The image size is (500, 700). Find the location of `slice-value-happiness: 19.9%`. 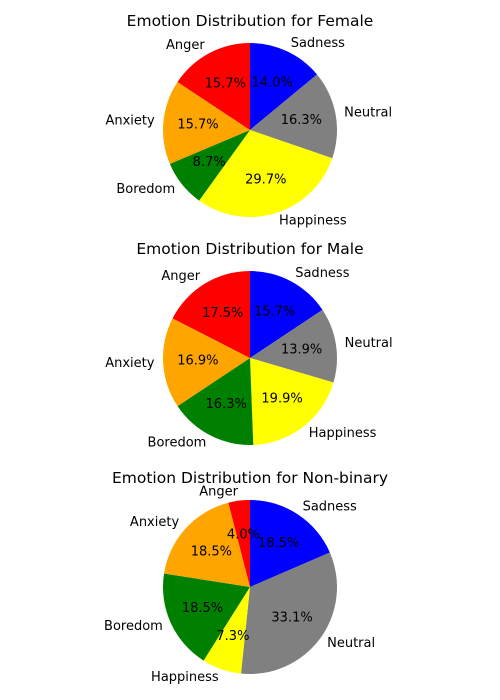

slice-value-happiness: 19.9% is located at coordinates (281, 399).